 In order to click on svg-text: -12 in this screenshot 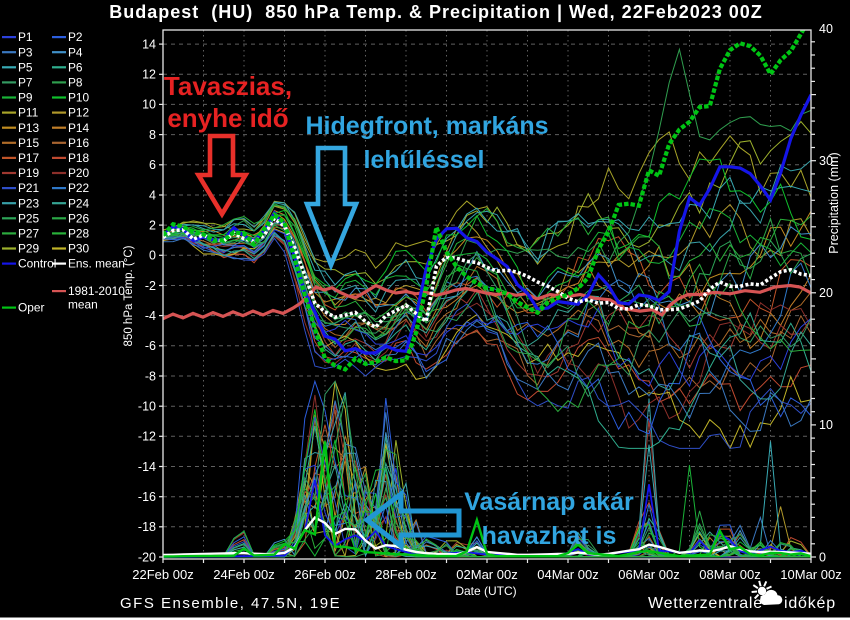, I will do `click(147, 437)`.